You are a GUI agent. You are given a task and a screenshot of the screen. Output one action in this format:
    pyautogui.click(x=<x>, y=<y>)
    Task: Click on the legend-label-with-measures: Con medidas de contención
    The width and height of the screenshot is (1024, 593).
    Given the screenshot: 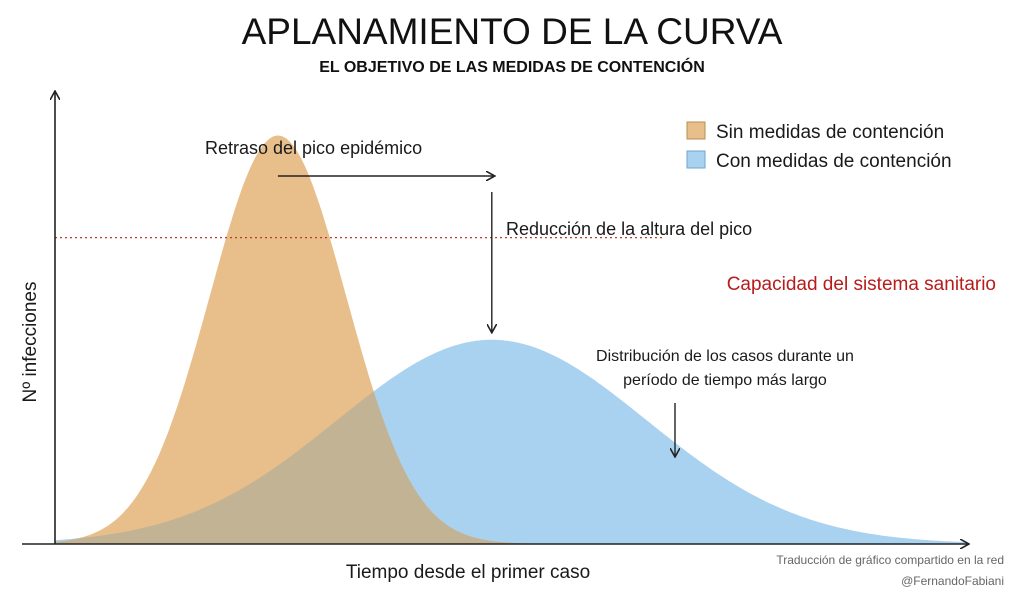 What is the action you would take?
    pyautogui.click(x=834, y=161)
    